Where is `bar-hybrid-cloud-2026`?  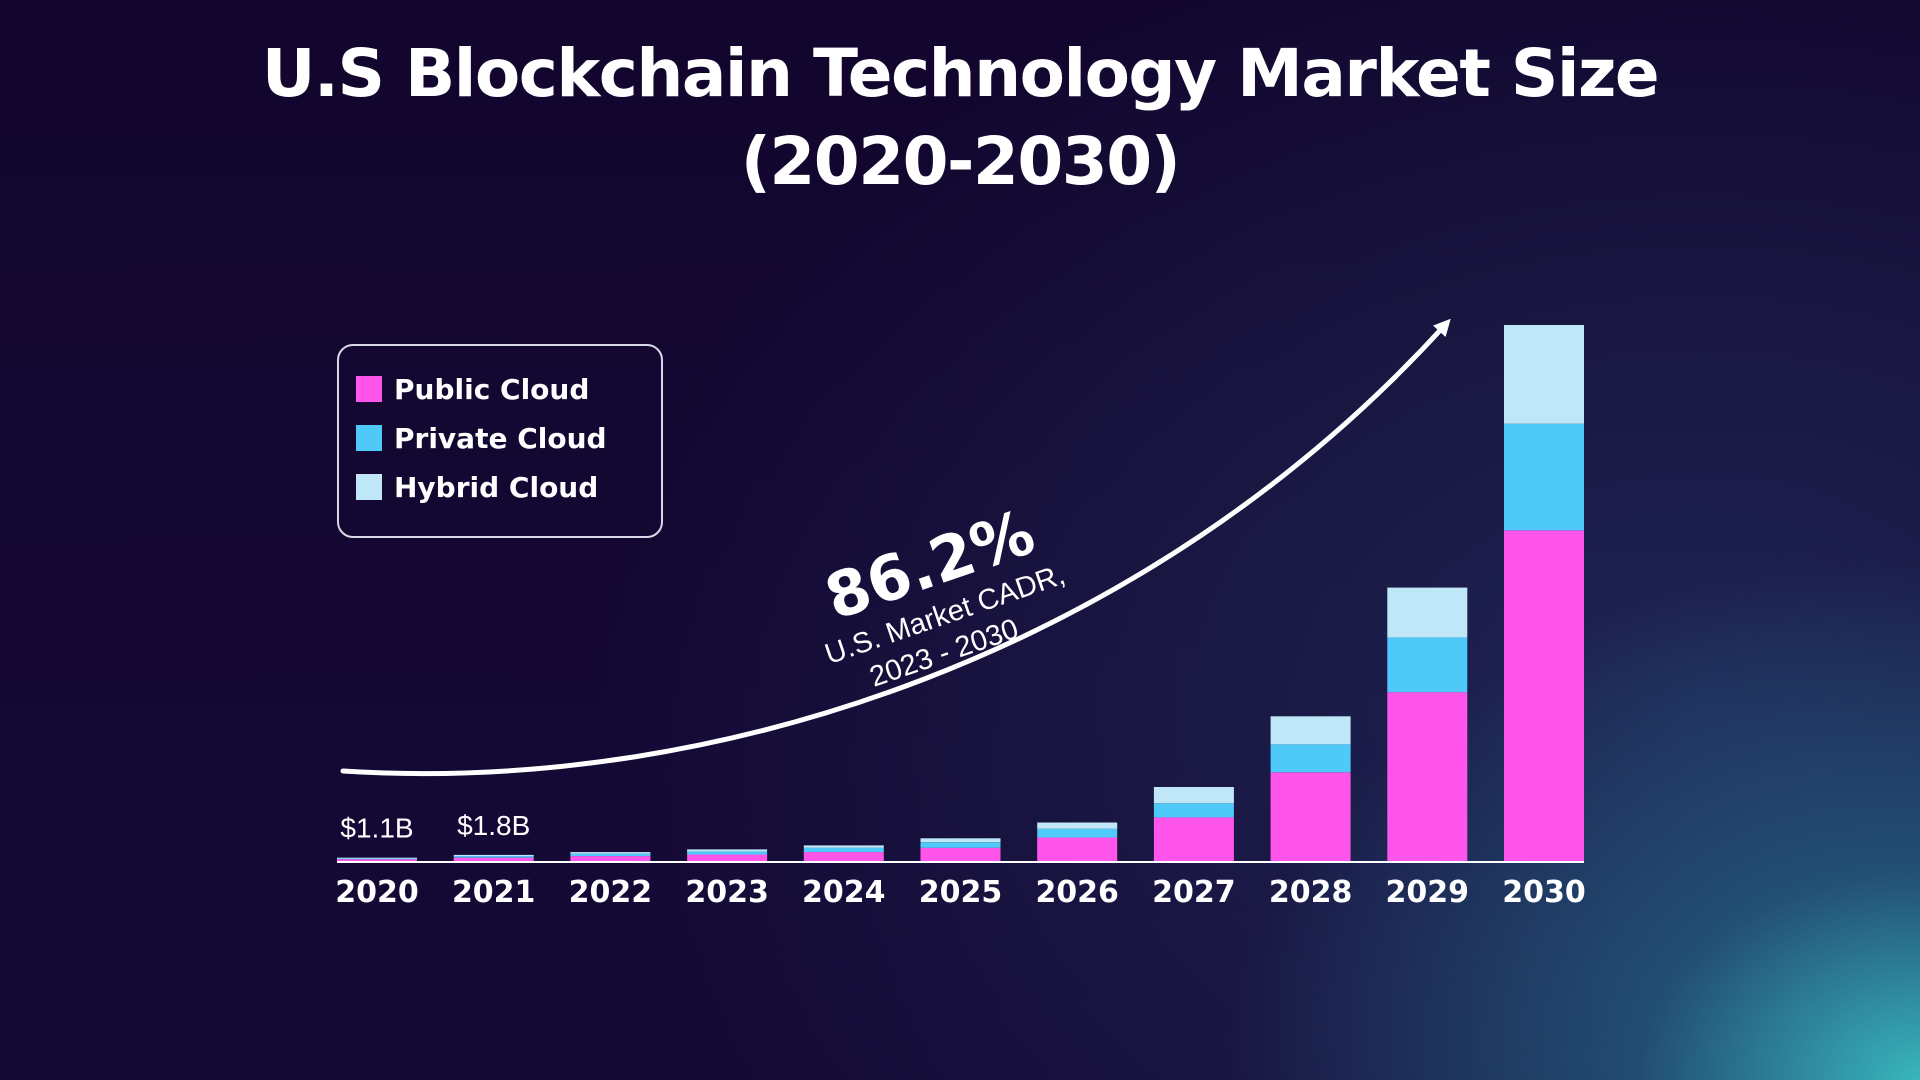 bar-hybrid-cloud-2026 is located at coordinates (1077, 825).